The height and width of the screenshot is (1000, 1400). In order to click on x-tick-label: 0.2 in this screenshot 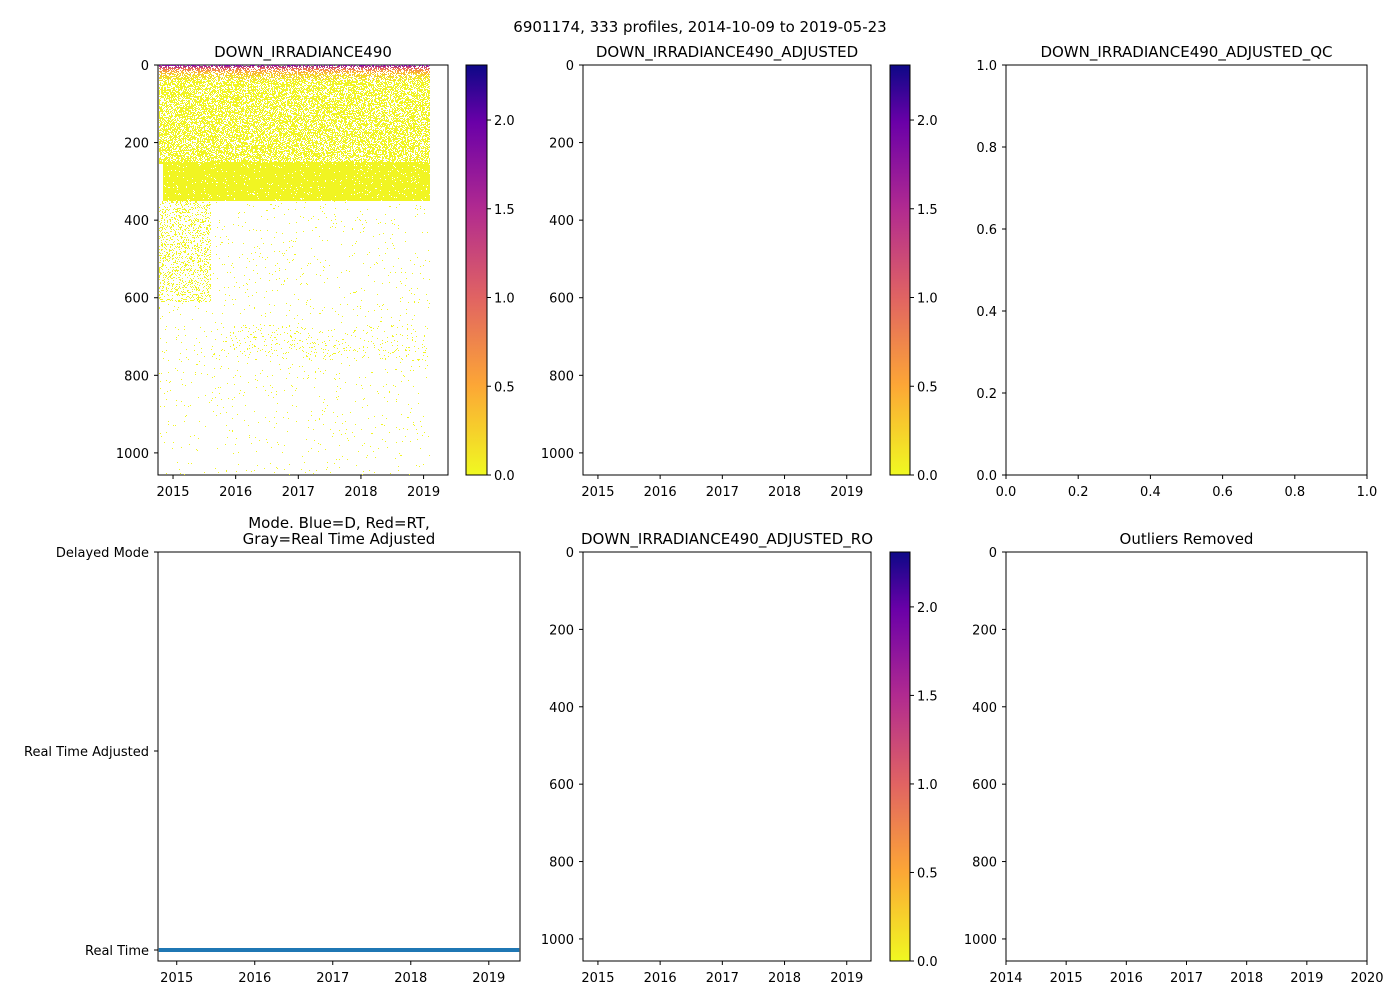, I will do `click(1078, 492)`.